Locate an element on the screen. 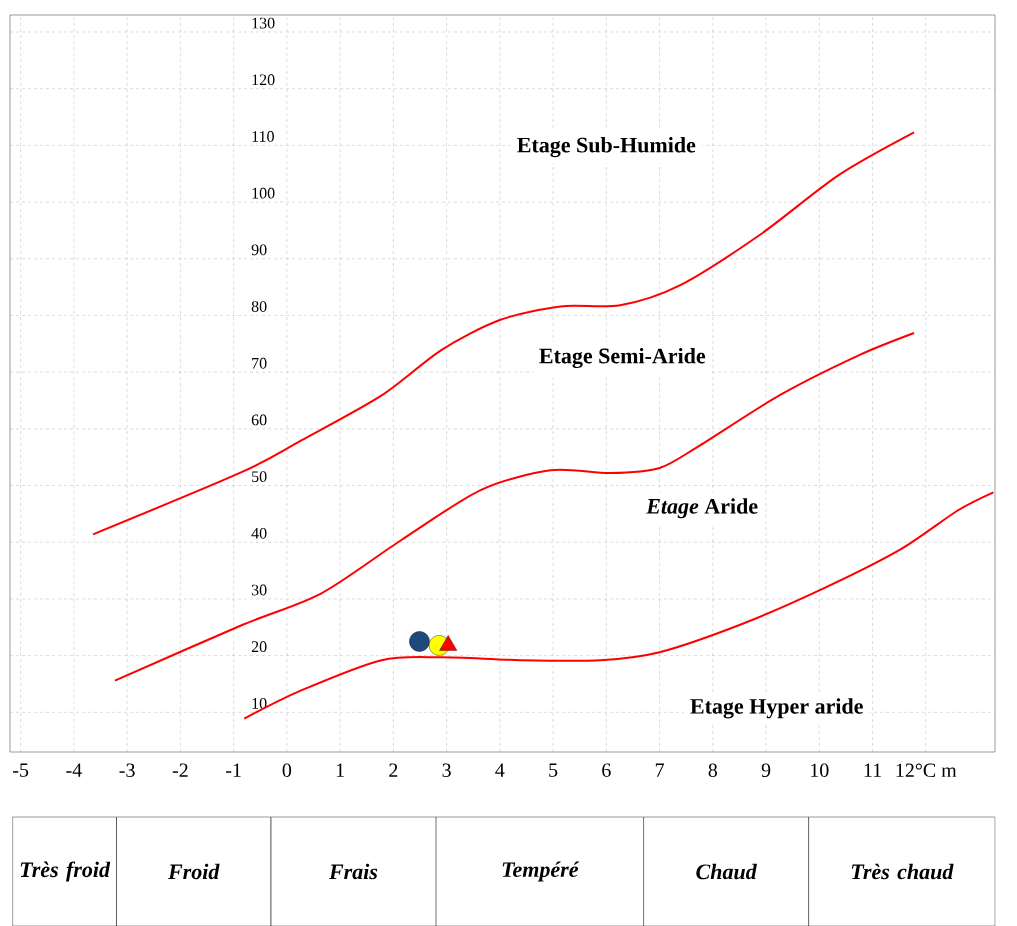 The width and height of the screenshot is (1017, 926). x-tick-label: 4 is located at coordinates (500, 770).